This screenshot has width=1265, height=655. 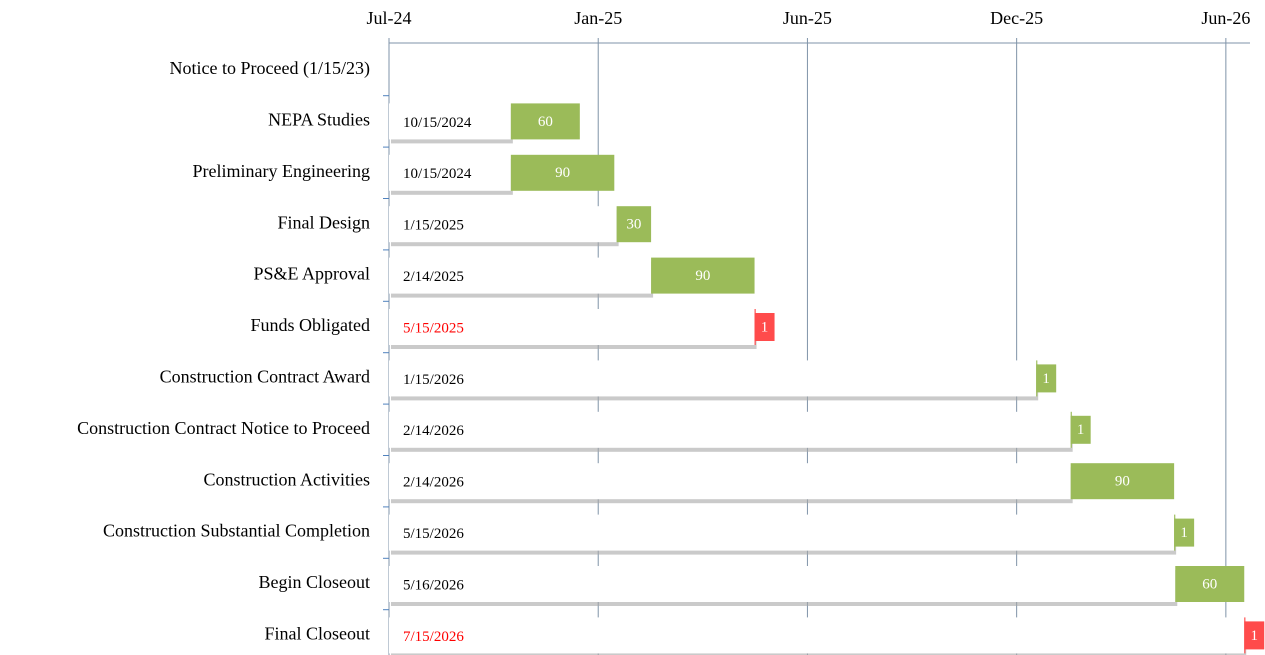 I want to click on start-label: 2/14/2025, so click(x=433, y=277).